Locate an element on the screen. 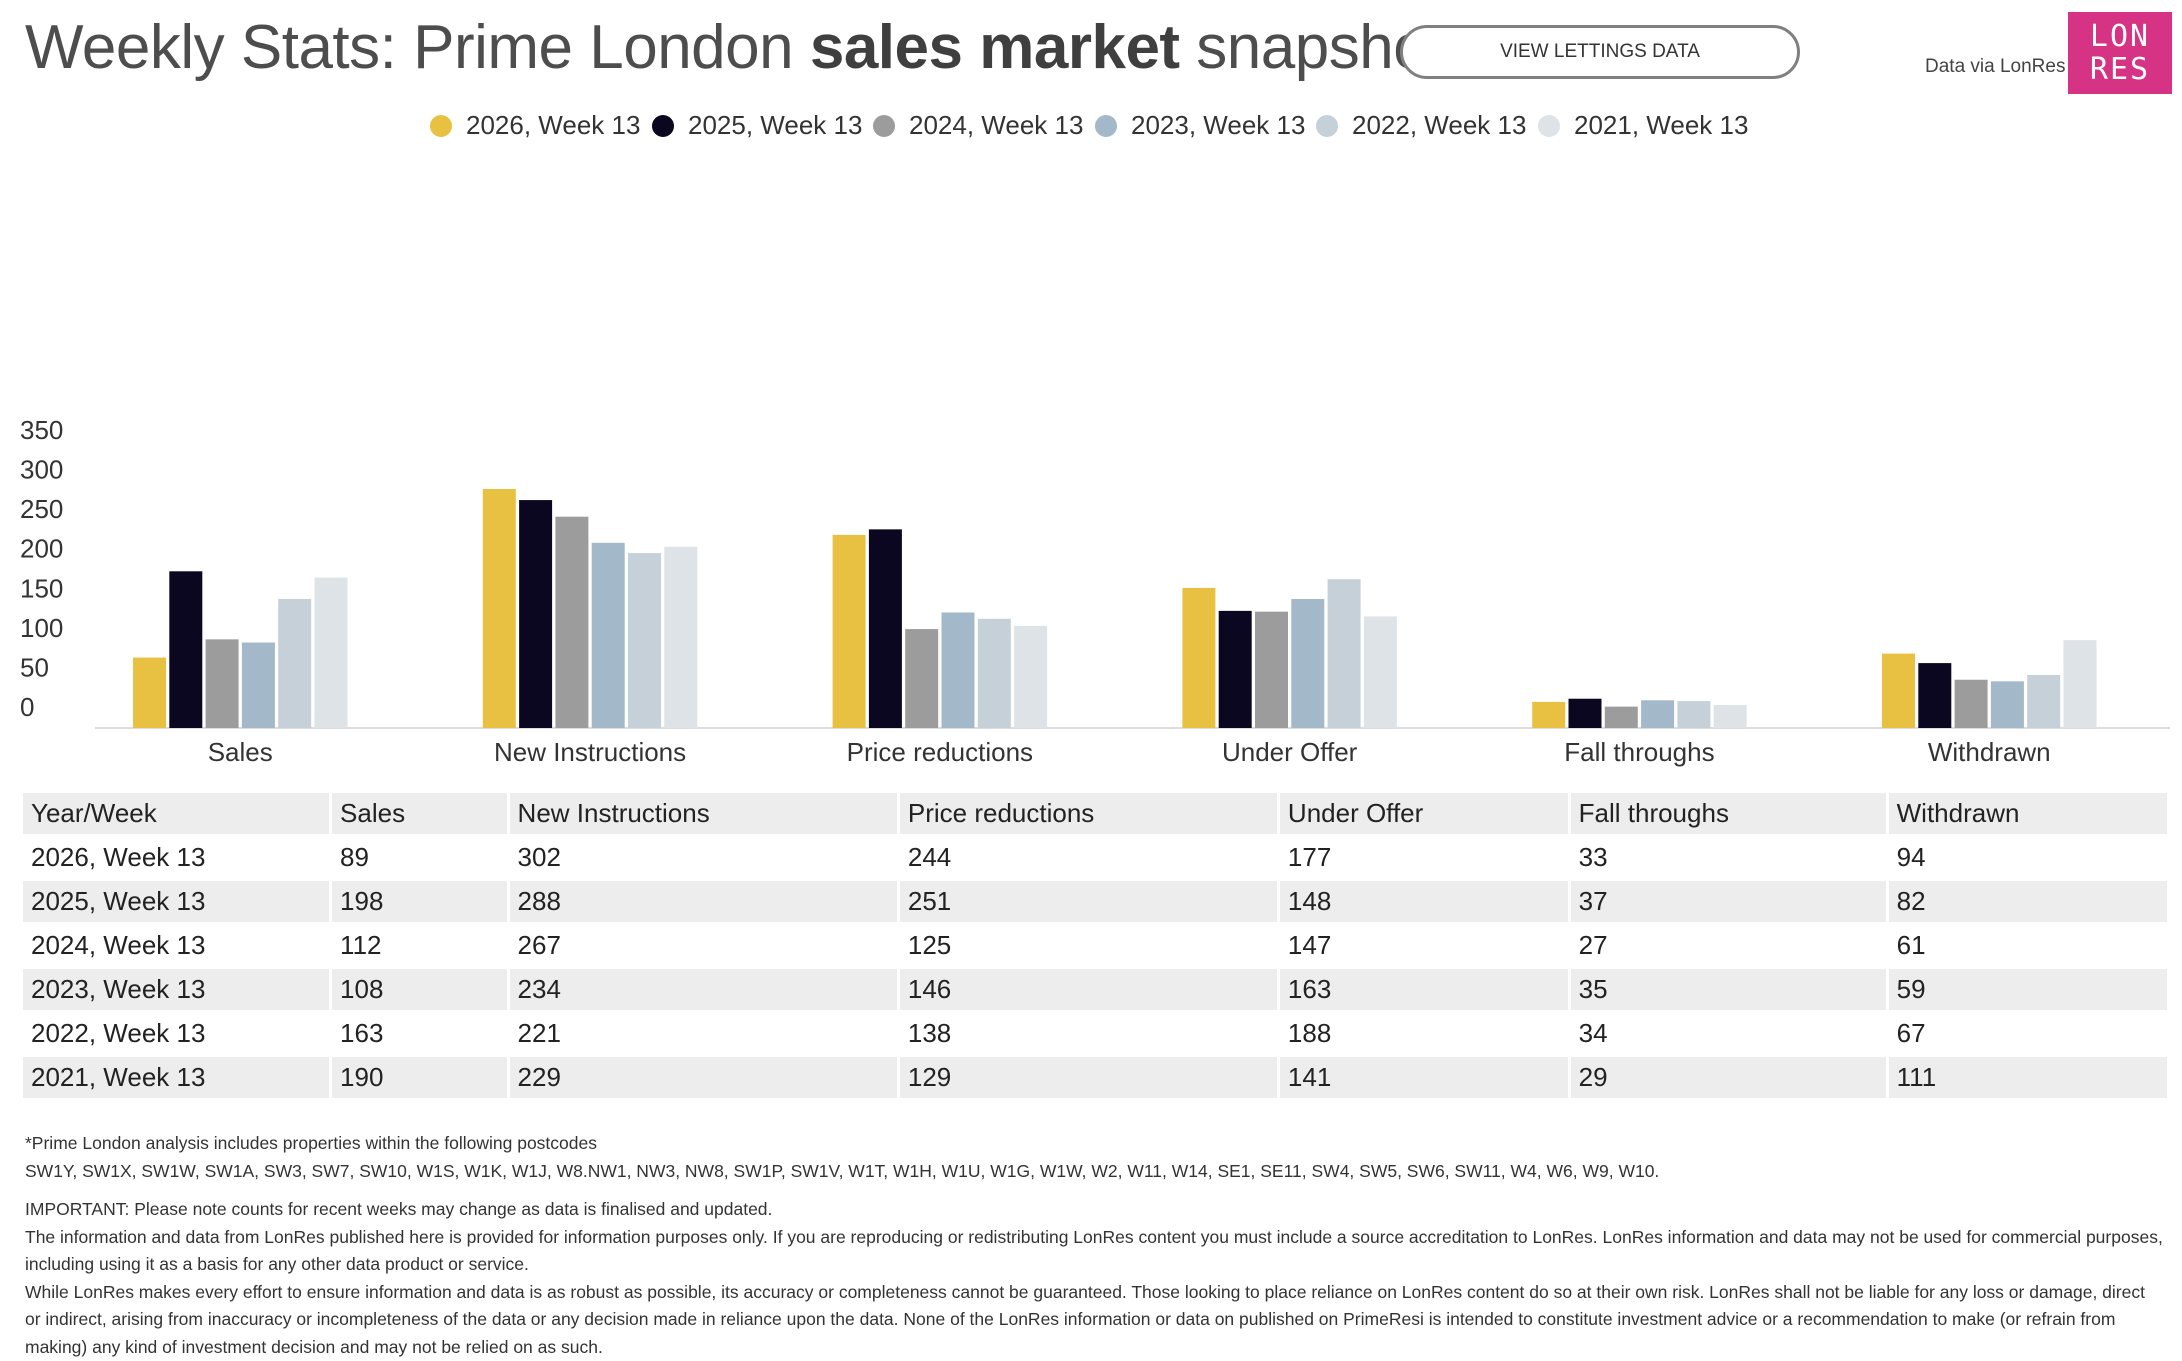 The image size is (2182, 1361). table-cell: 288 is located at coordinates (703, 901).